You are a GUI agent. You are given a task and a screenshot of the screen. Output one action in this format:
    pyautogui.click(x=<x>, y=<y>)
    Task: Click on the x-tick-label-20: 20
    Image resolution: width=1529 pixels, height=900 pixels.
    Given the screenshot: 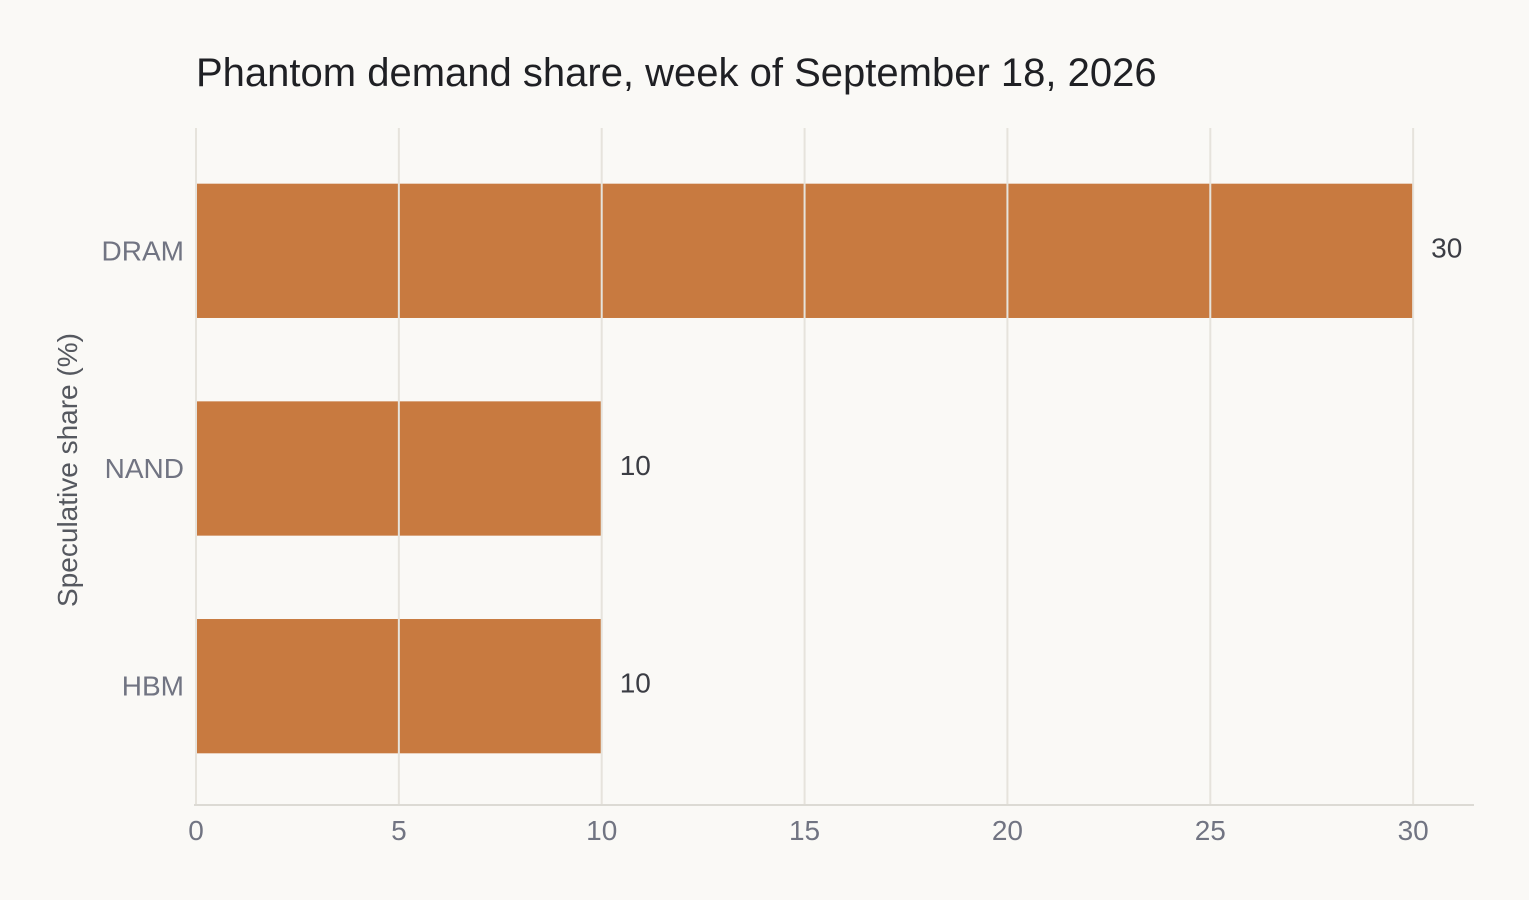 What is the action you would take?
    pyautogui.click(x=1007, y=830)
    